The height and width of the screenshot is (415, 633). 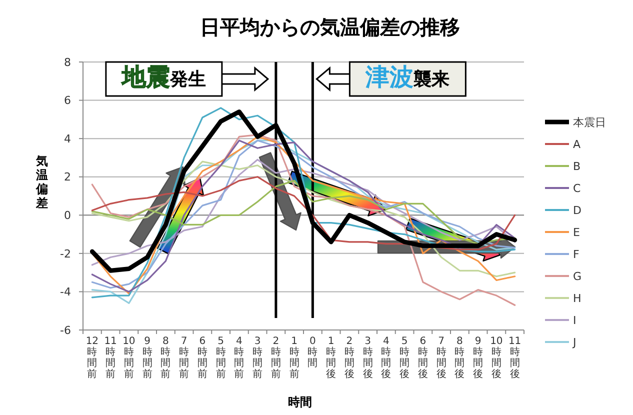 What do you see at coordinates (478, 358) in the screenshot?
I see `x-tick-label: 9時間後` at bounding box center [478, 358].